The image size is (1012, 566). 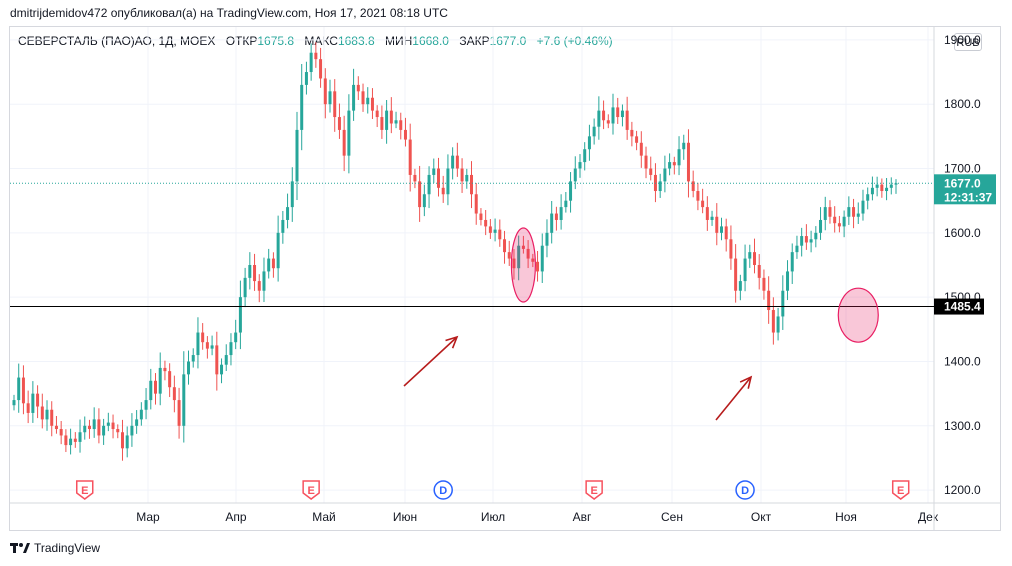 I want to click on earnings-event-label: E, so click(x=593, y=491).